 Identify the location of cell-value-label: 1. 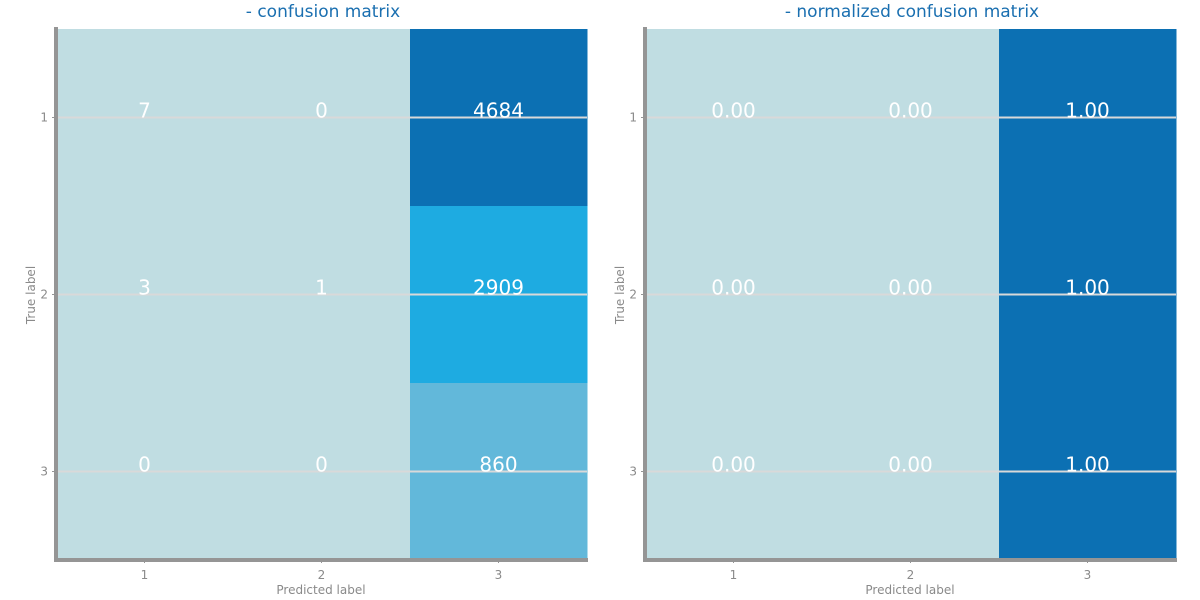
(321, 288).